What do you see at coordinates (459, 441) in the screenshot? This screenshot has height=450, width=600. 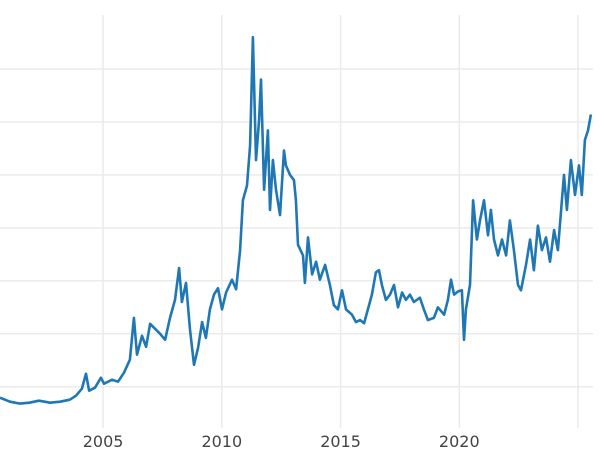 I see `x-tick-label-2020: 2020` at bounding box center [459, 441].